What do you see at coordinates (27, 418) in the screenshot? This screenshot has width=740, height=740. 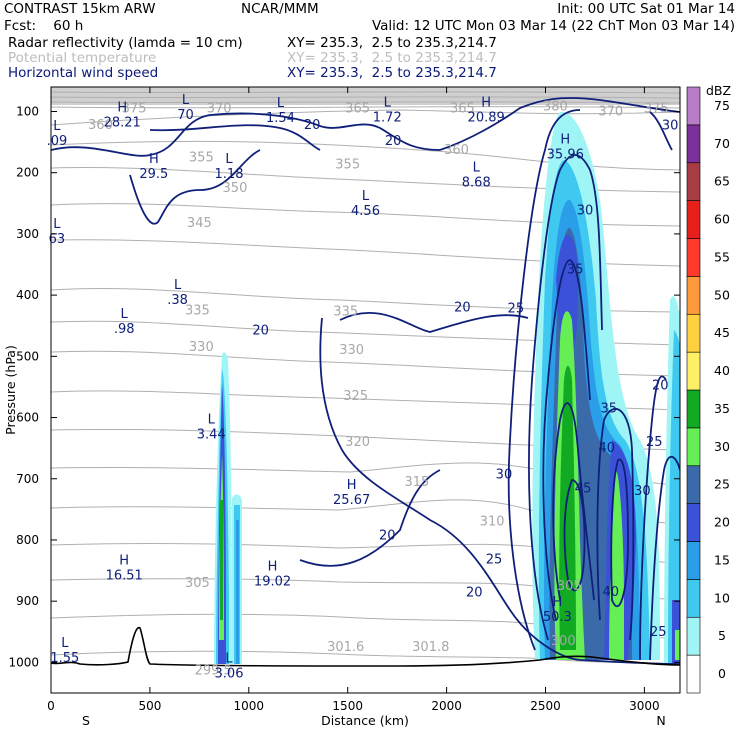 I see `y-tick-label: 600` at bounding box center [27, 418].